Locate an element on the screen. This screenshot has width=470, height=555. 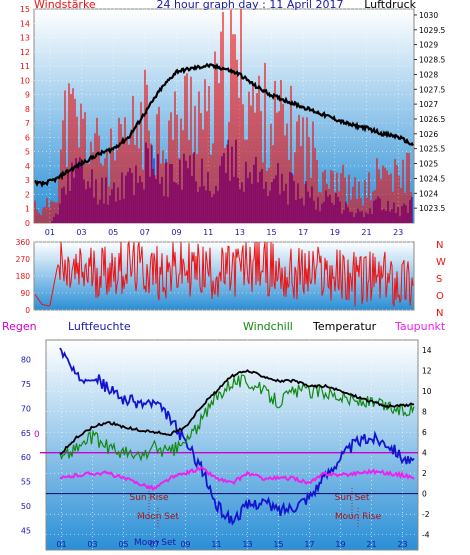
temperature-y-tick-label: 2 is located at coordinates (424, 473).